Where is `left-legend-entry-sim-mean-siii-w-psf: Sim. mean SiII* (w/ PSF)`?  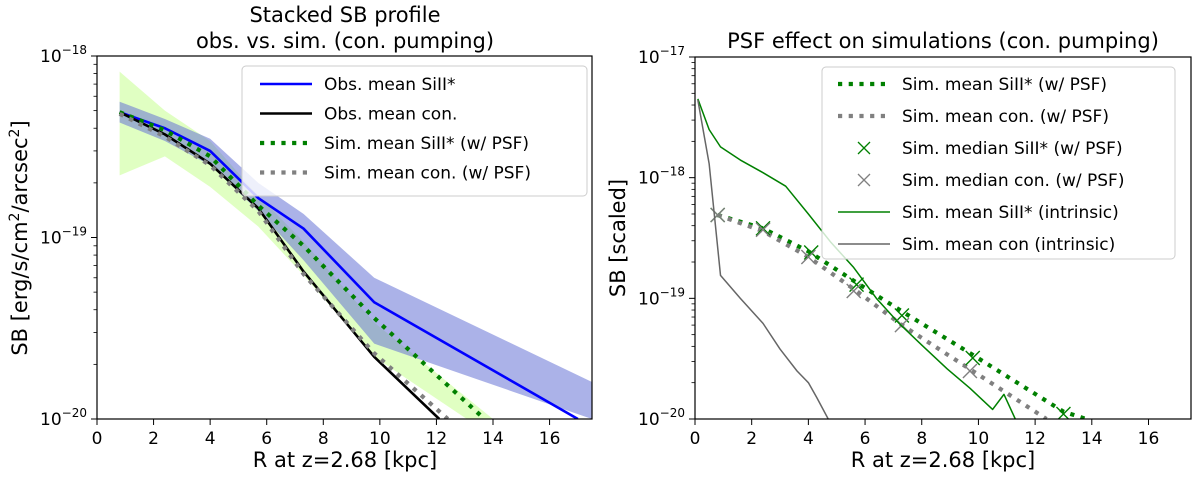
left-legend-entry-sim-mean-siii-w-psf: Sim. mean SiII* (w/ PSF) is located at coordinates (394, 144).